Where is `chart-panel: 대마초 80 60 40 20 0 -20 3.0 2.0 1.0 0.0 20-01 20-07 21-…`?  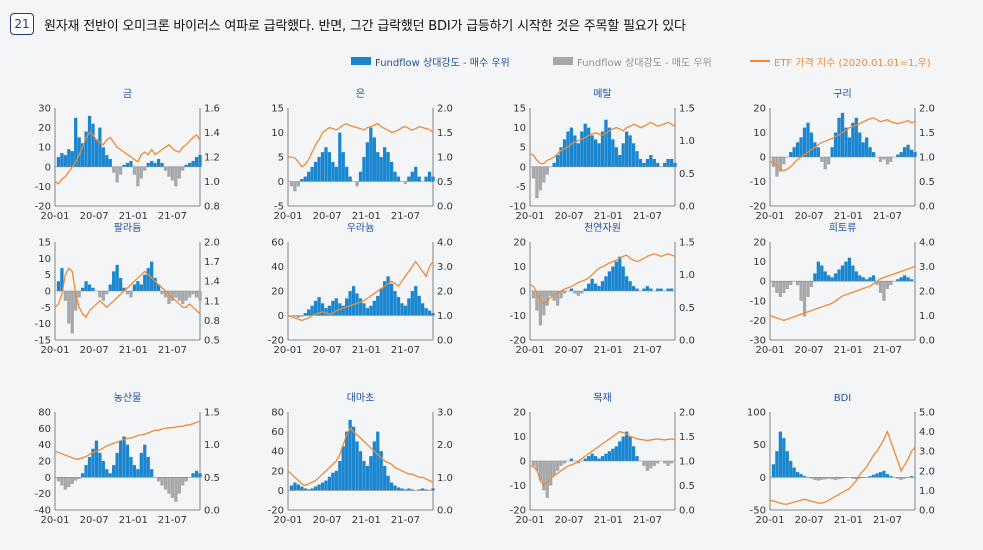 chart-panel: 대마초 80 60 40 20 0 -20 3.0 2.0 1.0 0.0 20-01 20-07 21-… is located at coordinates (360, 459).